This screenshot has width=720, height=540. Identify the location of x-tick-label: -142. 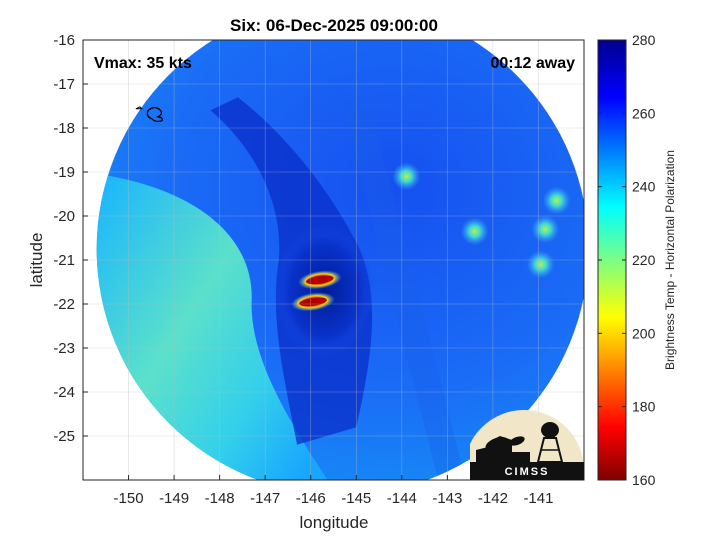
(493, 498).